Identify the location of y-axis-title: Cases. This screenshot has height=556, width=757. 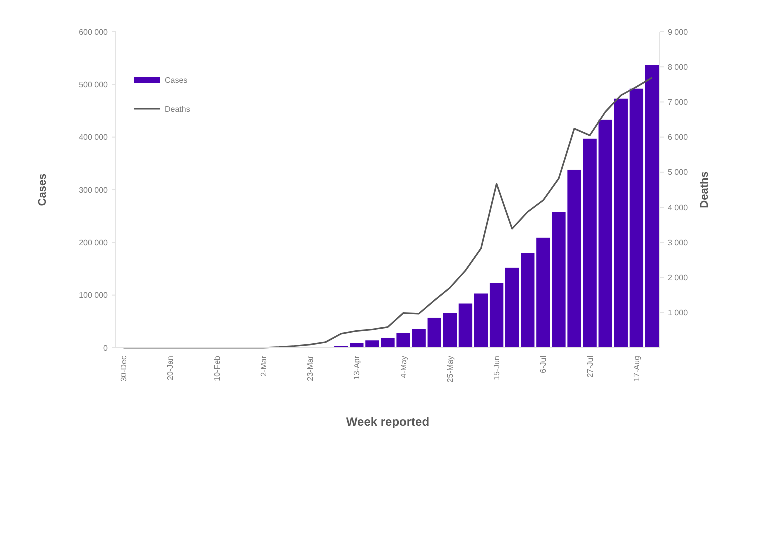
(43, 190).